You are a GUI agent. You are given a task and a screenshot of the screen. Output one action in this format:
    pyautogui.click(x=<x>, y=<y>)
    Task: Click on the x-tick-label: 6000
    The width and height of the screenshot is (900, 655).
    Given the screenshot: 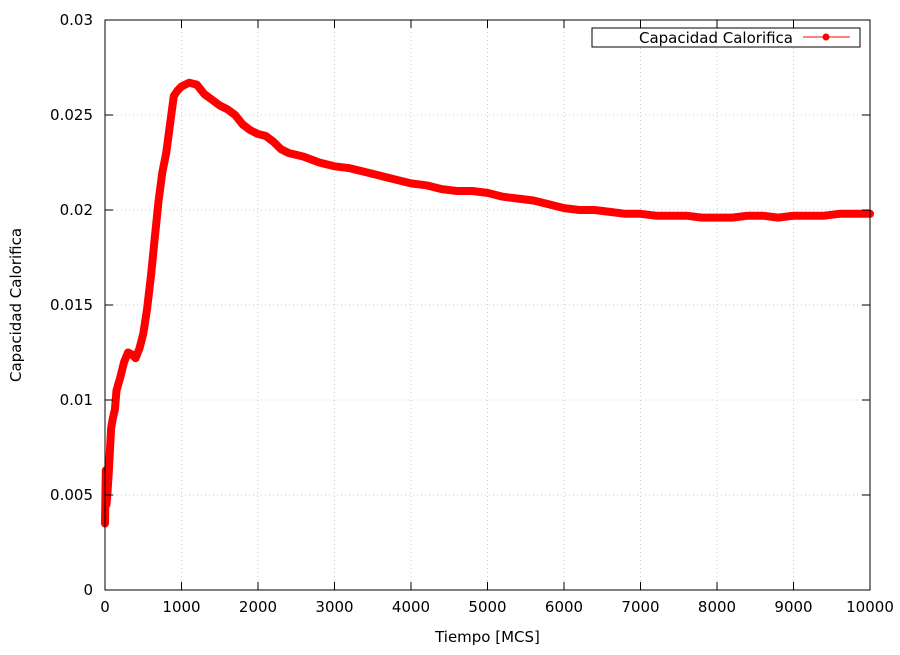 What is the action you would take?
    pyautogui.click(x=564, y=607)
    